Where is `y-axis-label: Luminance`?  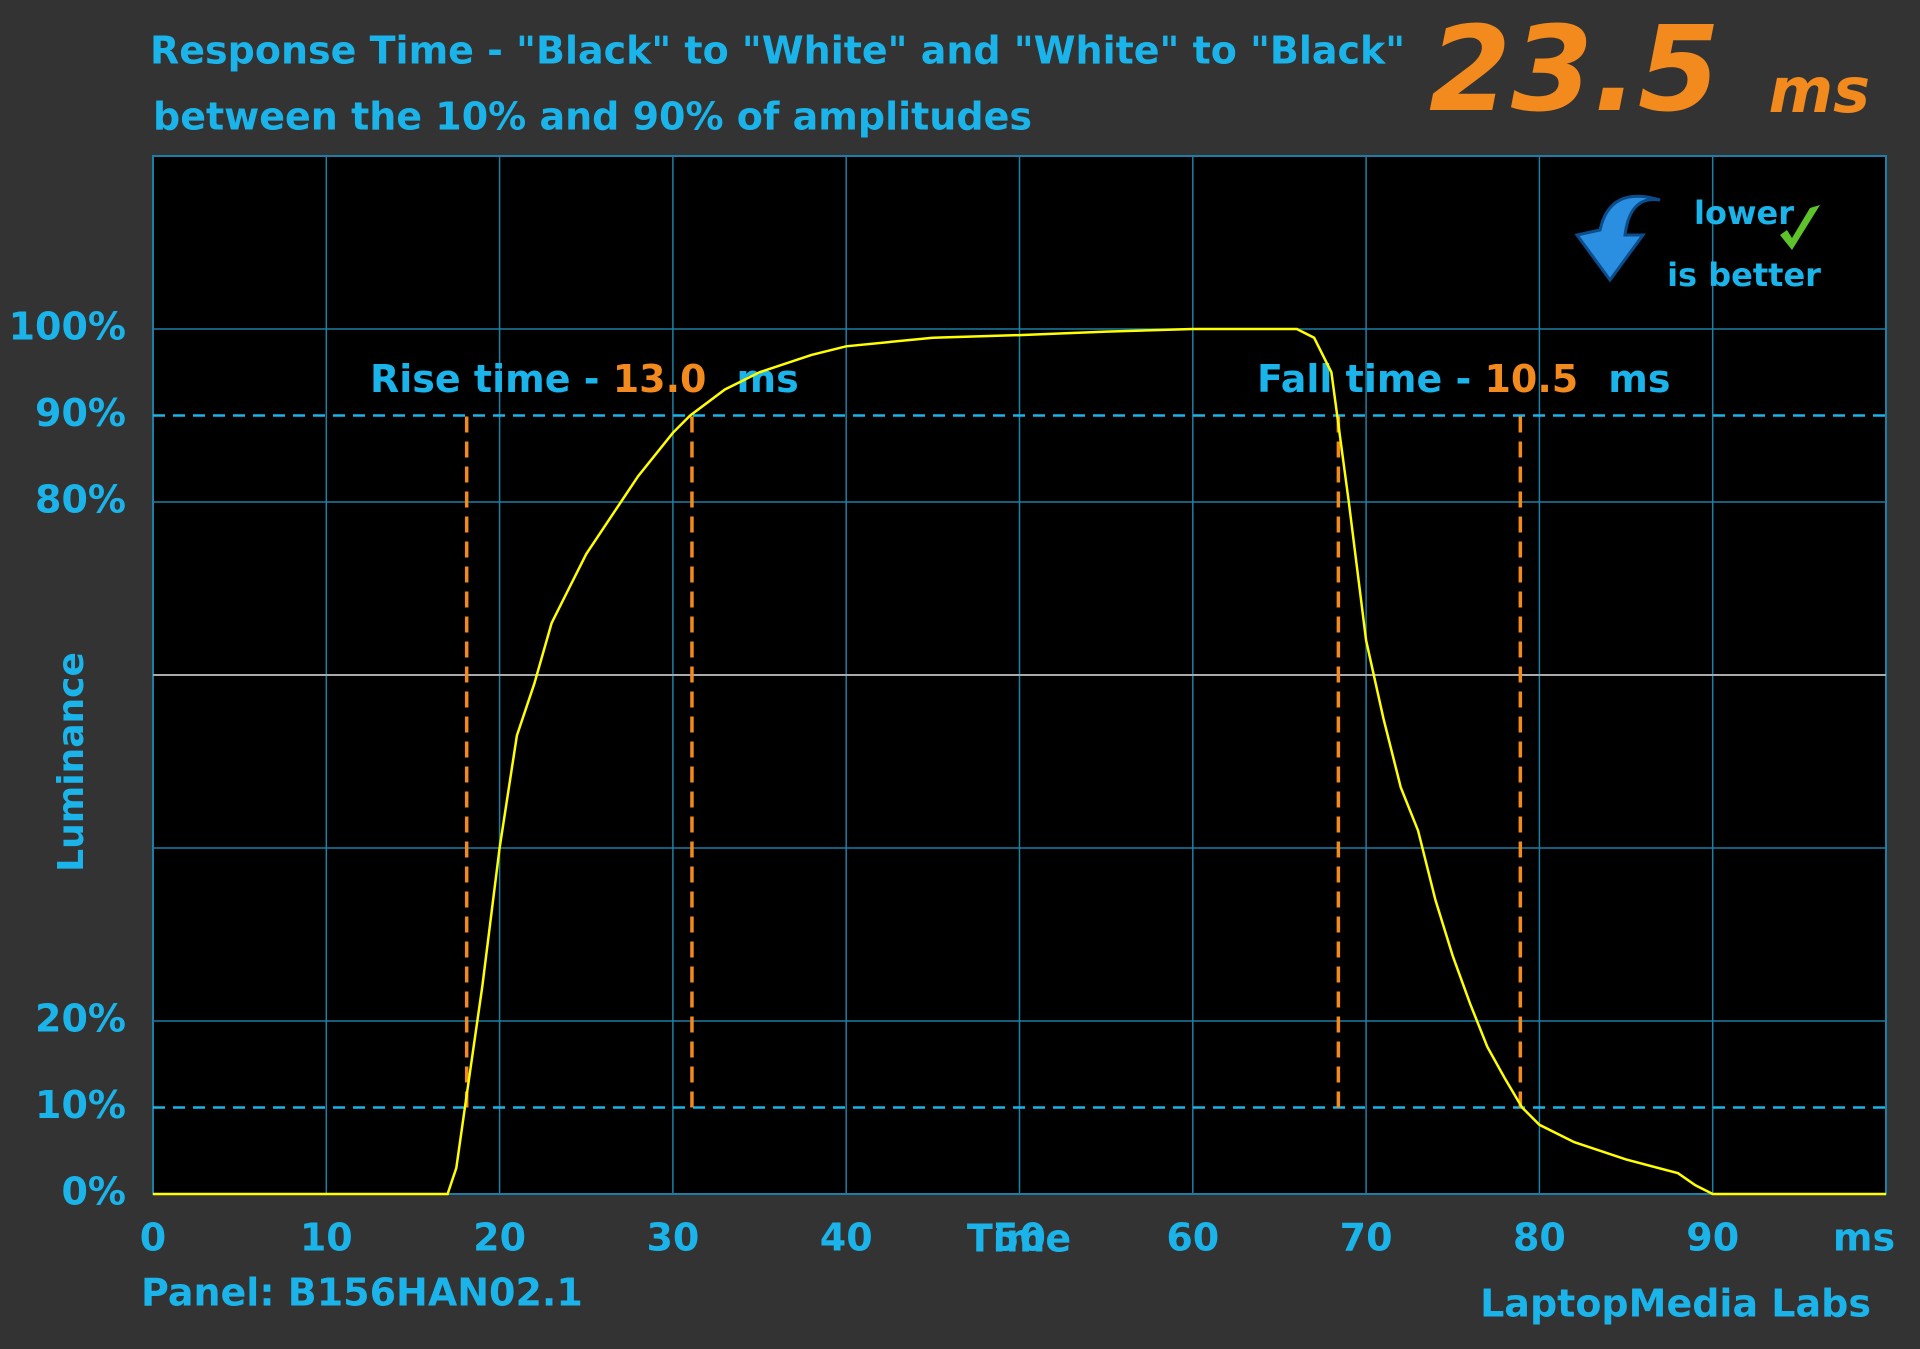 y-axis-label: Luminance is located at coordinates (71, 762).